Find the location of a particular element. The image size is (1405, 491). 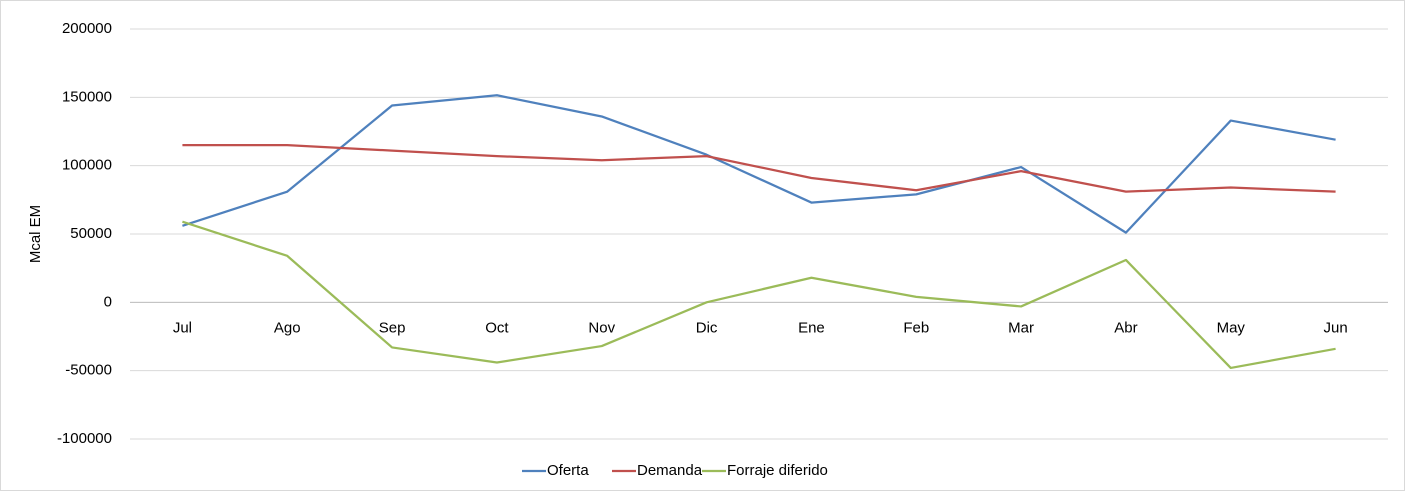

x-tick-label: Abr is located at coordinates (1125, 327).